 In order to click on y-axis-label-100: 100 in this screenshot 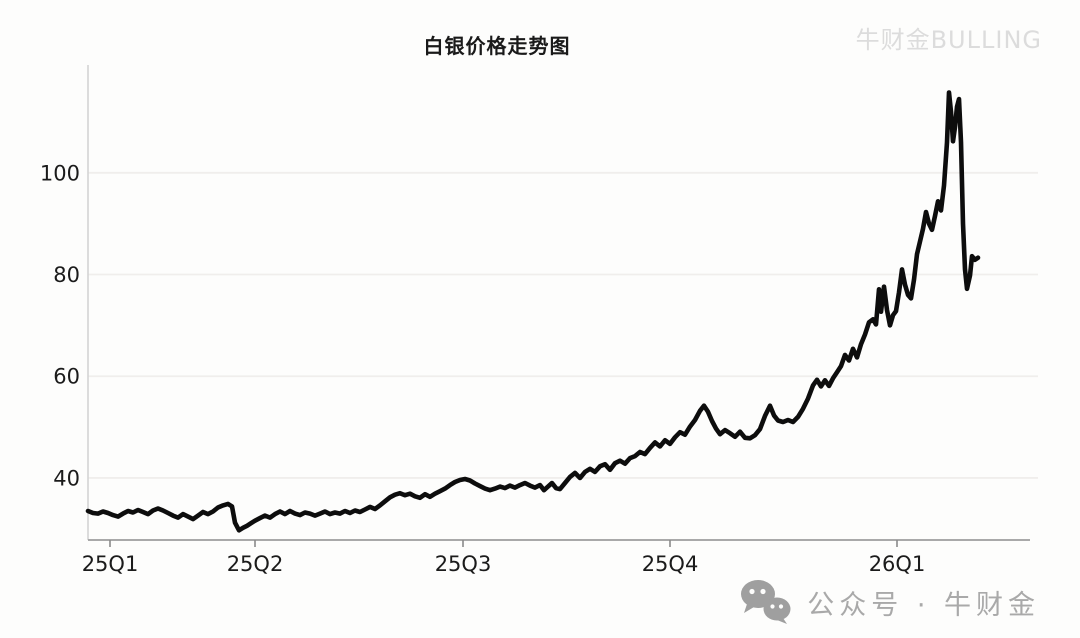, I will do `click(60, 173)`.